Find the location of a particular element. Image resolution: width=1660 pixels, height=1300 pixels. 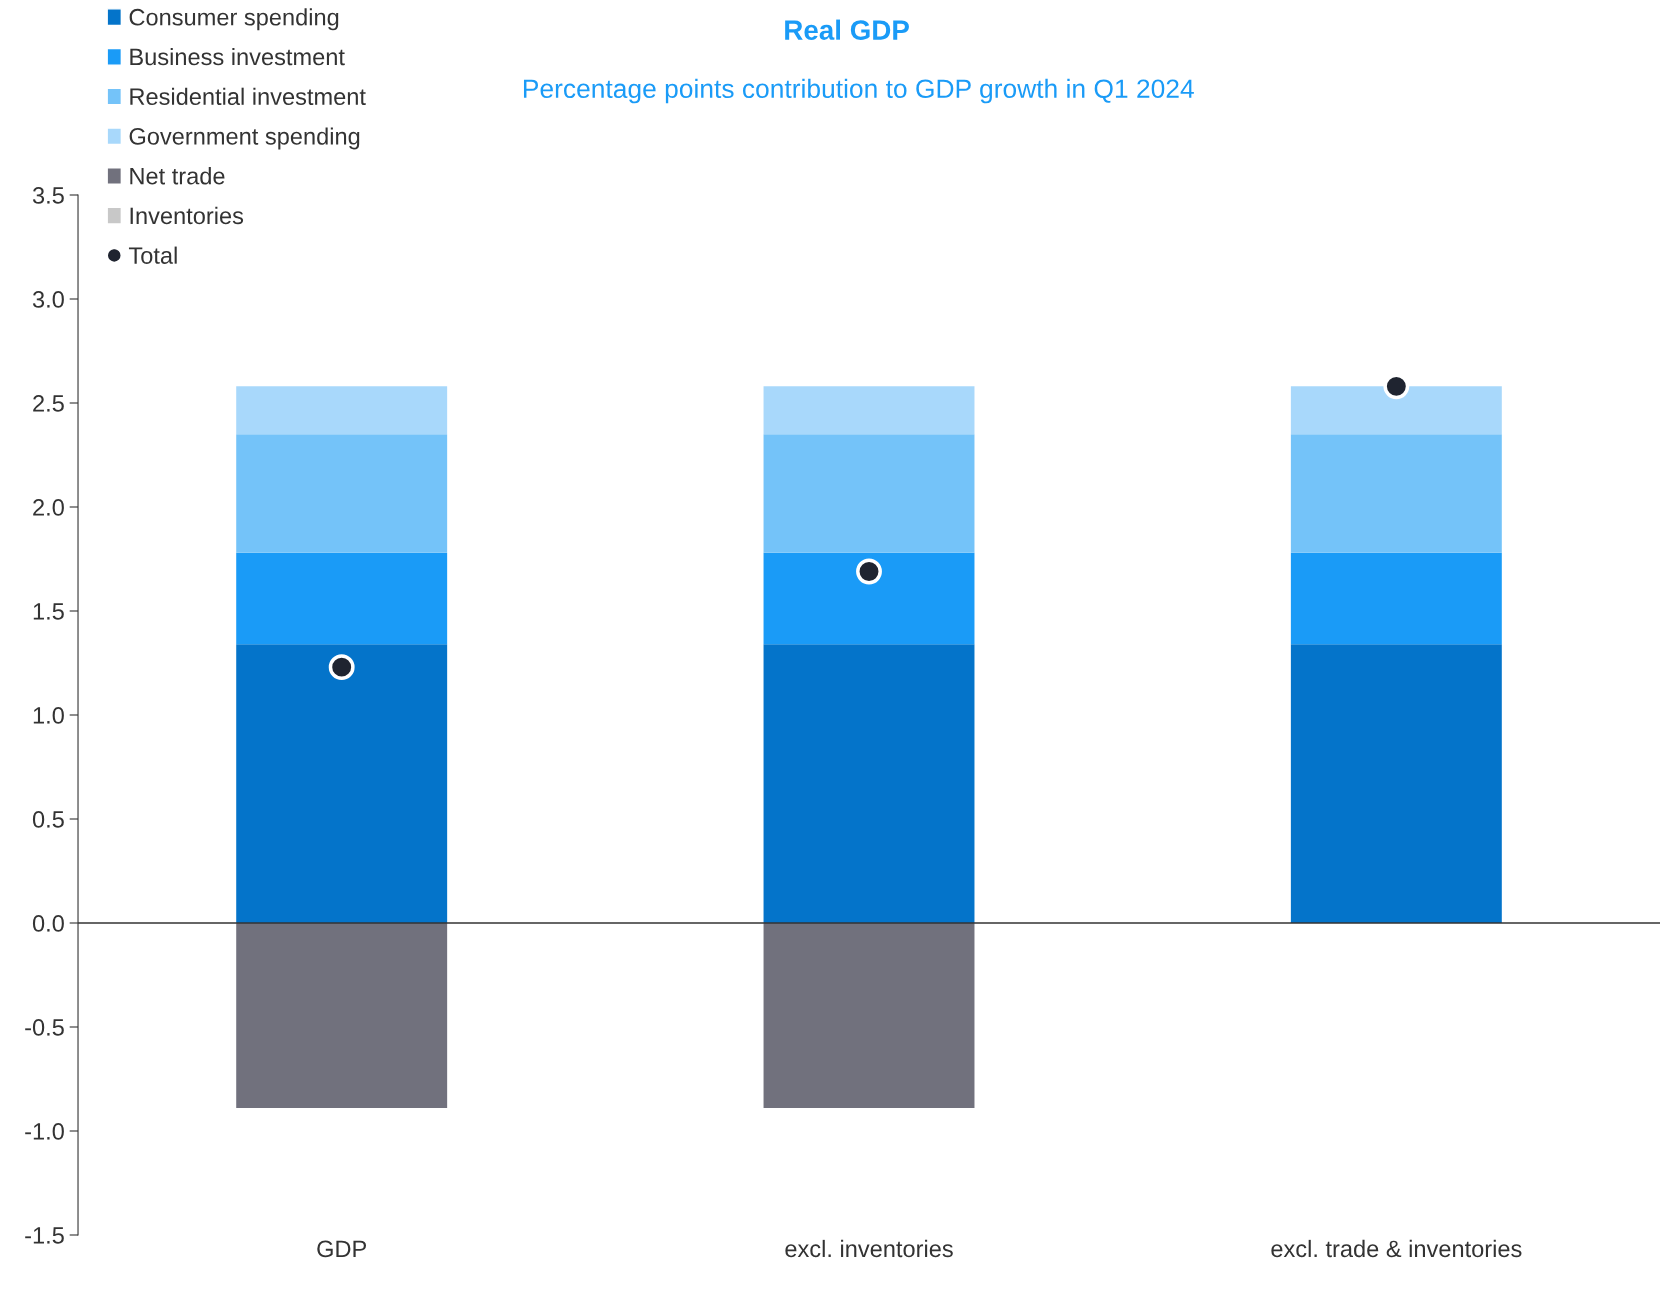

legend-label: Government spending is located at coordinates (244, 138).